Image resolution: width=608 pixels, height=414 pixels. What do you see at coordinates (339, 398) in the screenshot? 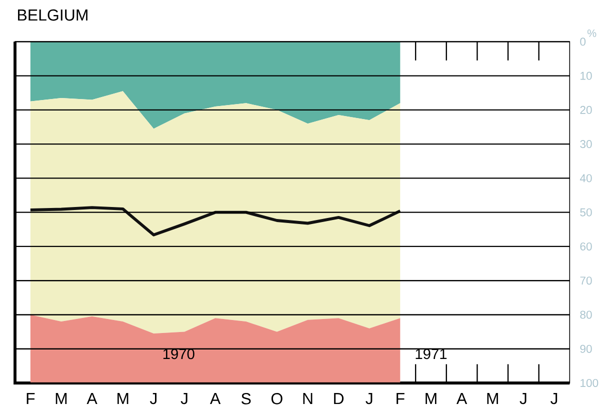
I see `x-tick-label: D` at bounding box center [339, 398].